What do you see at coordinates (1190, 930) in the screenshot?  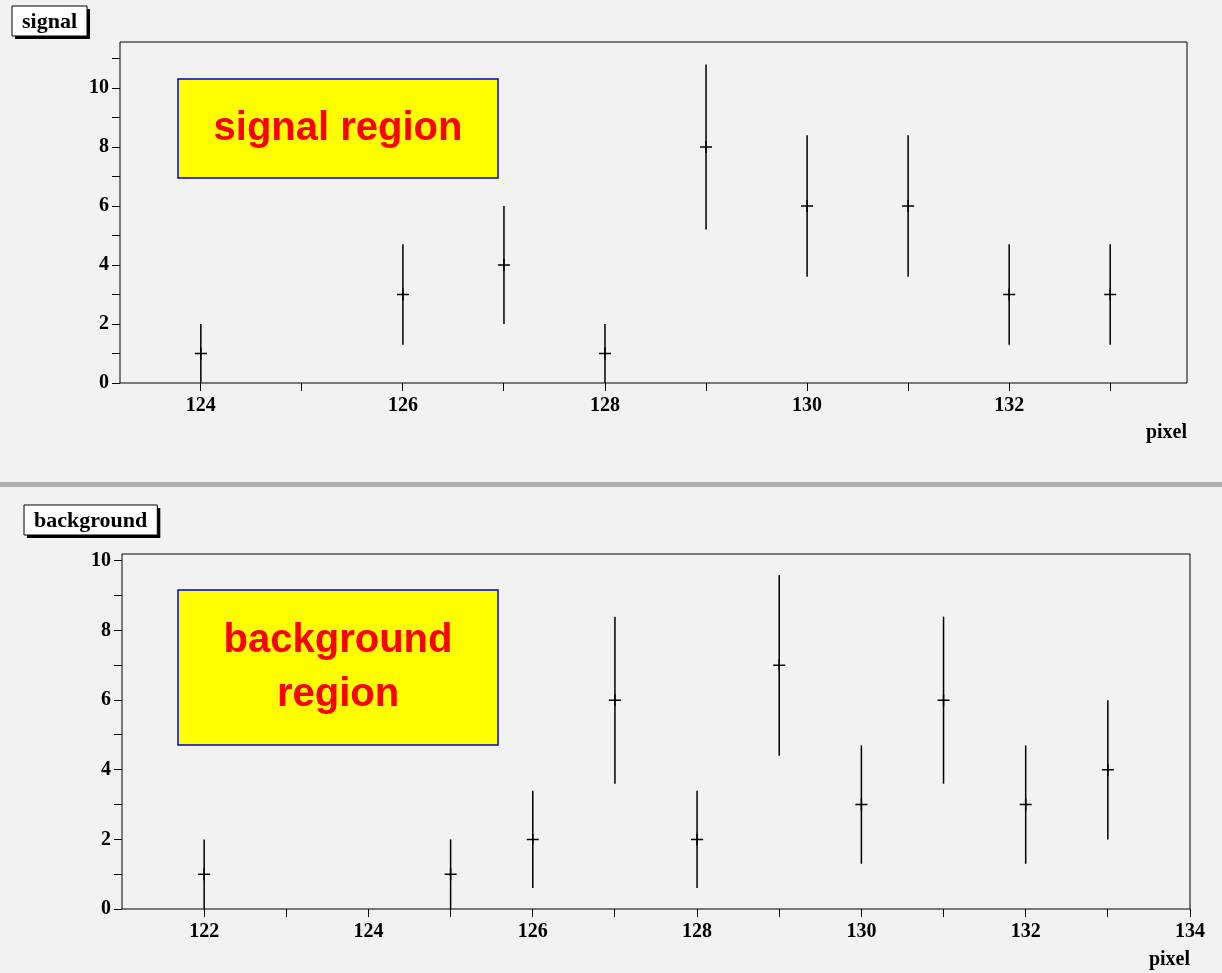 I see `x-tick-label: 134` at bounding box center [1190, 930].